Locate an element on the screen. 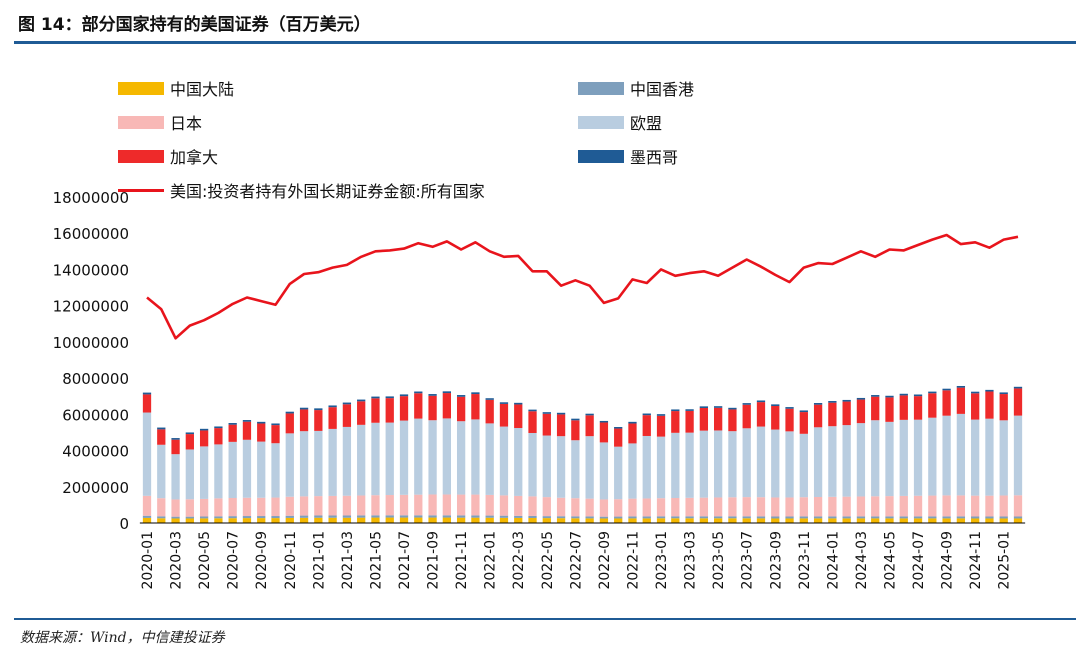 The image size is (1080, 653). legend-swatch-mexico is located at coordinates (601, 156).